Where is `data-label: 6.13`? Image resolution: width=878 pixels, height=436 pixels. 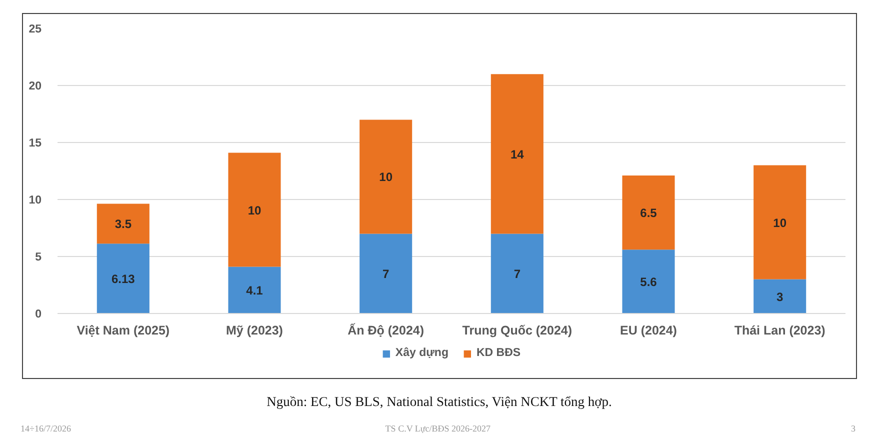
data-label: 6.13 is located at coordinates (123, 279).